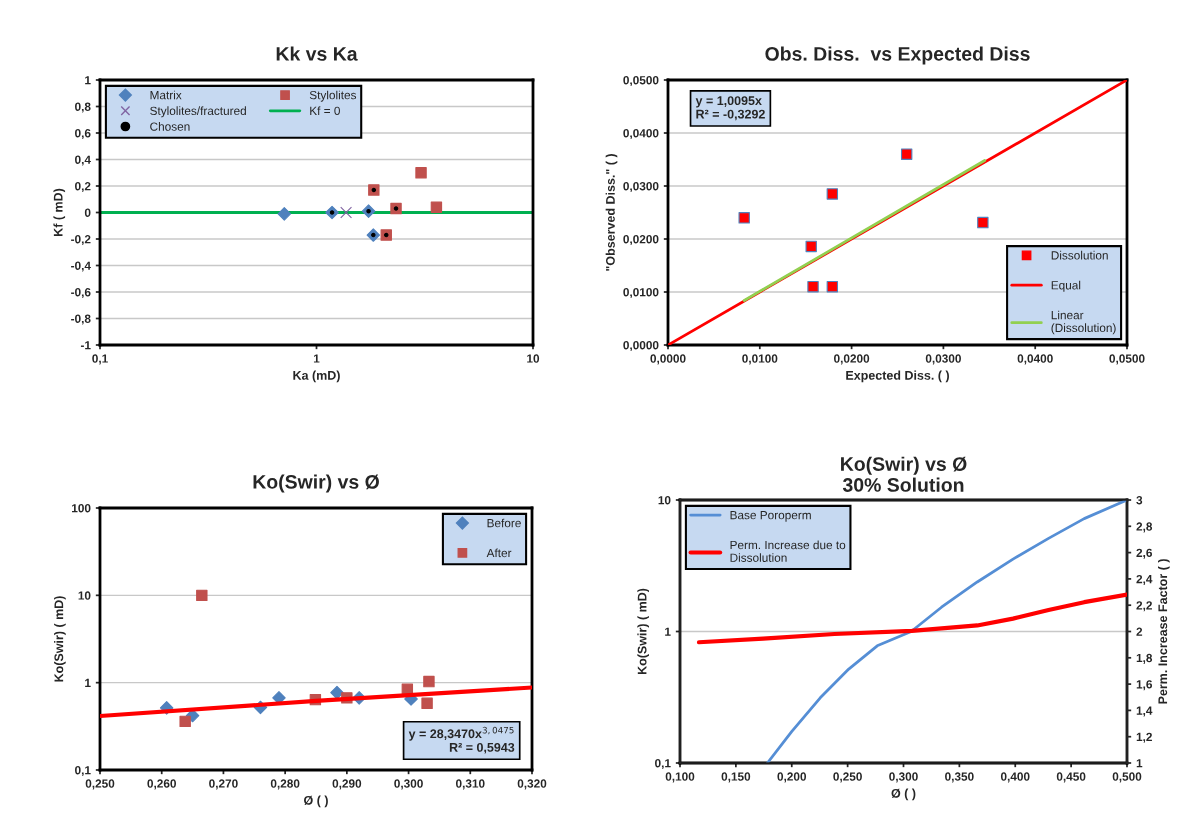 This screenshot has width=1178, height=830. I want to click on y2-tick-label: 2,6, so click(1144, 553).